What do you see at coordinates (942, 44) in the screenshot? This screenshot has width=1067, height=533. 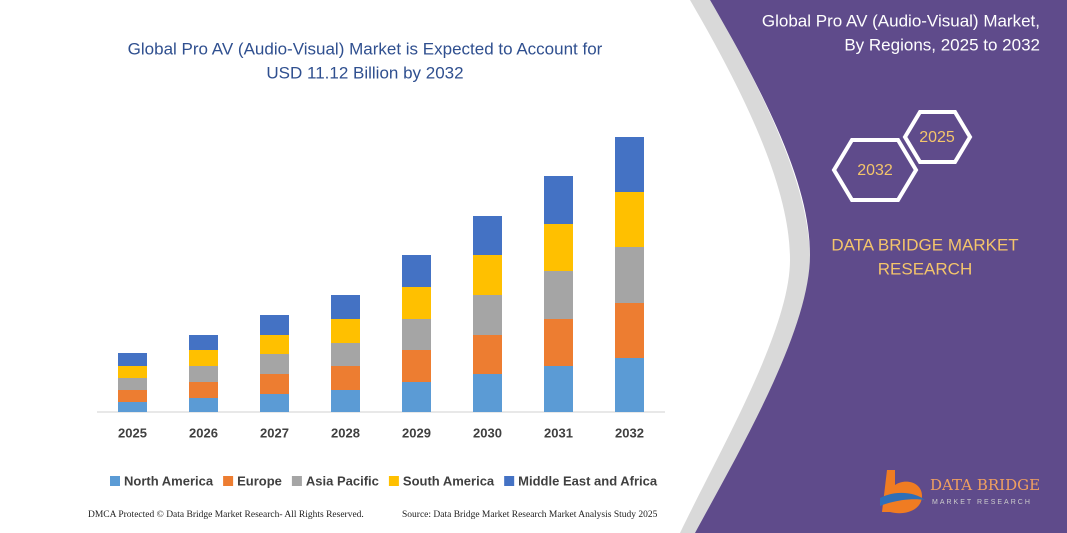 I see `panel-title: By Regions, 2025 to 2032` at bounding box center [942, 44].